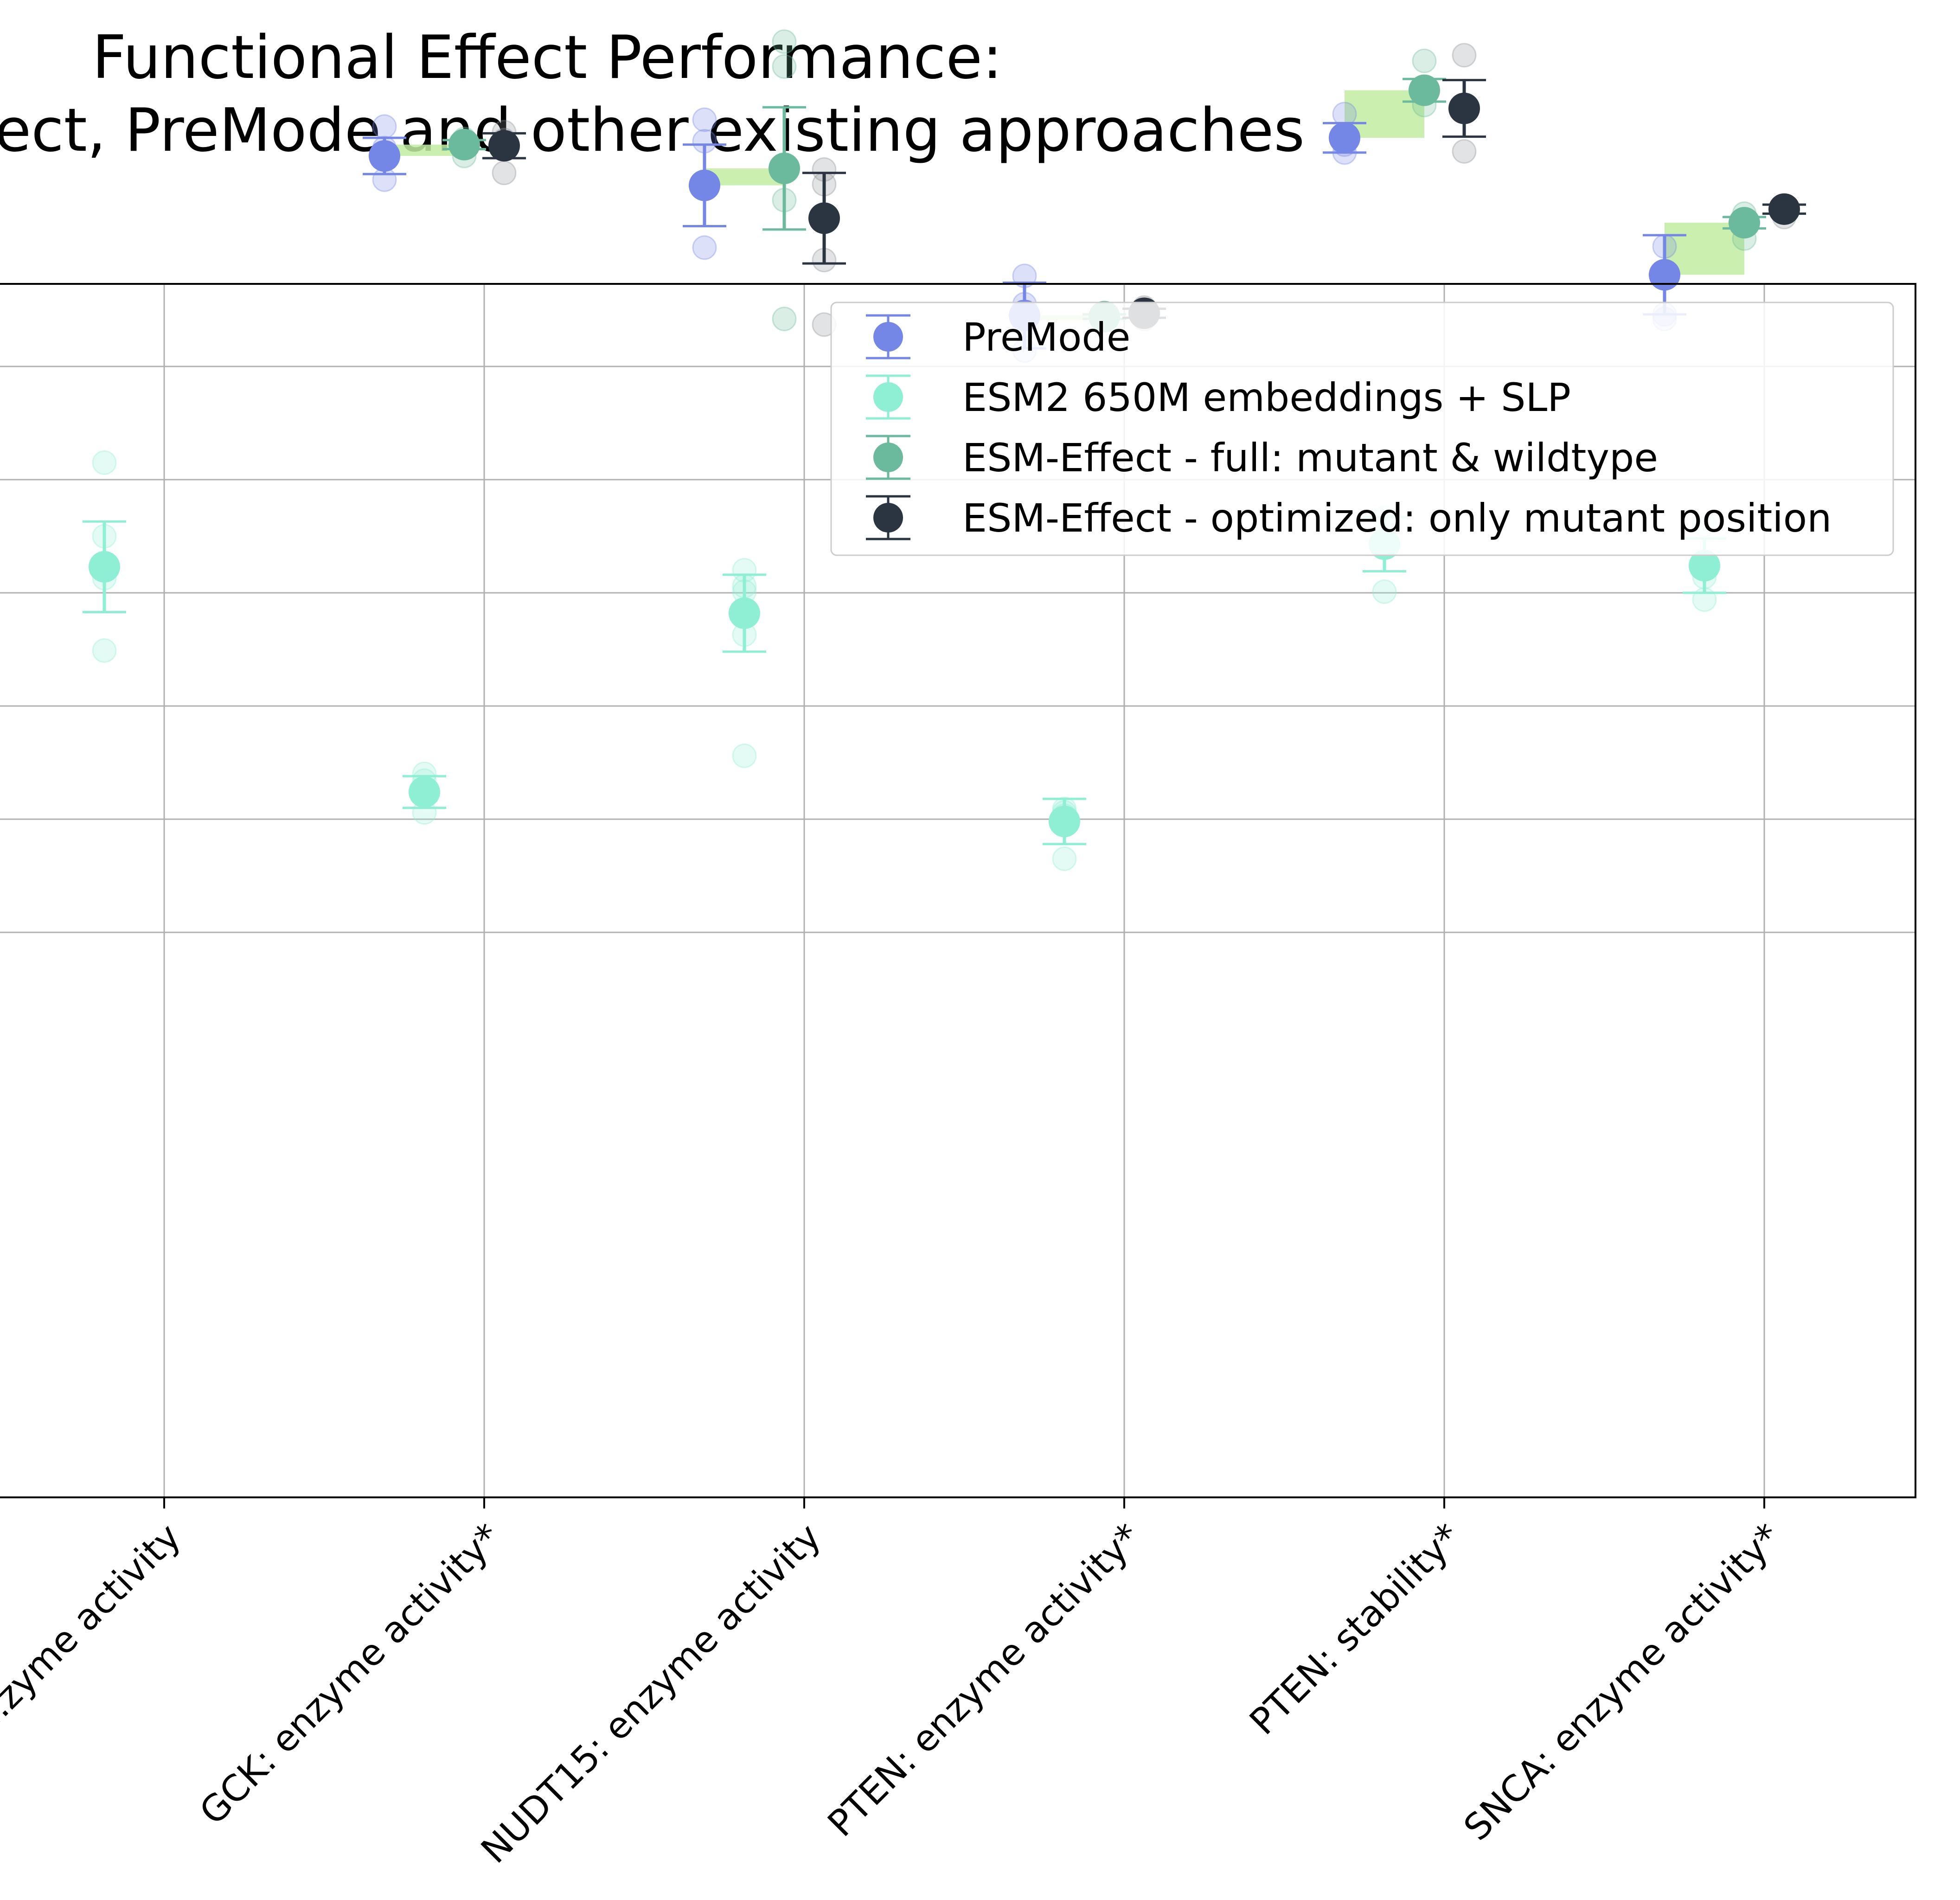  I want to click on x-tick-label: ...zyme activity, so click(95, 1628).